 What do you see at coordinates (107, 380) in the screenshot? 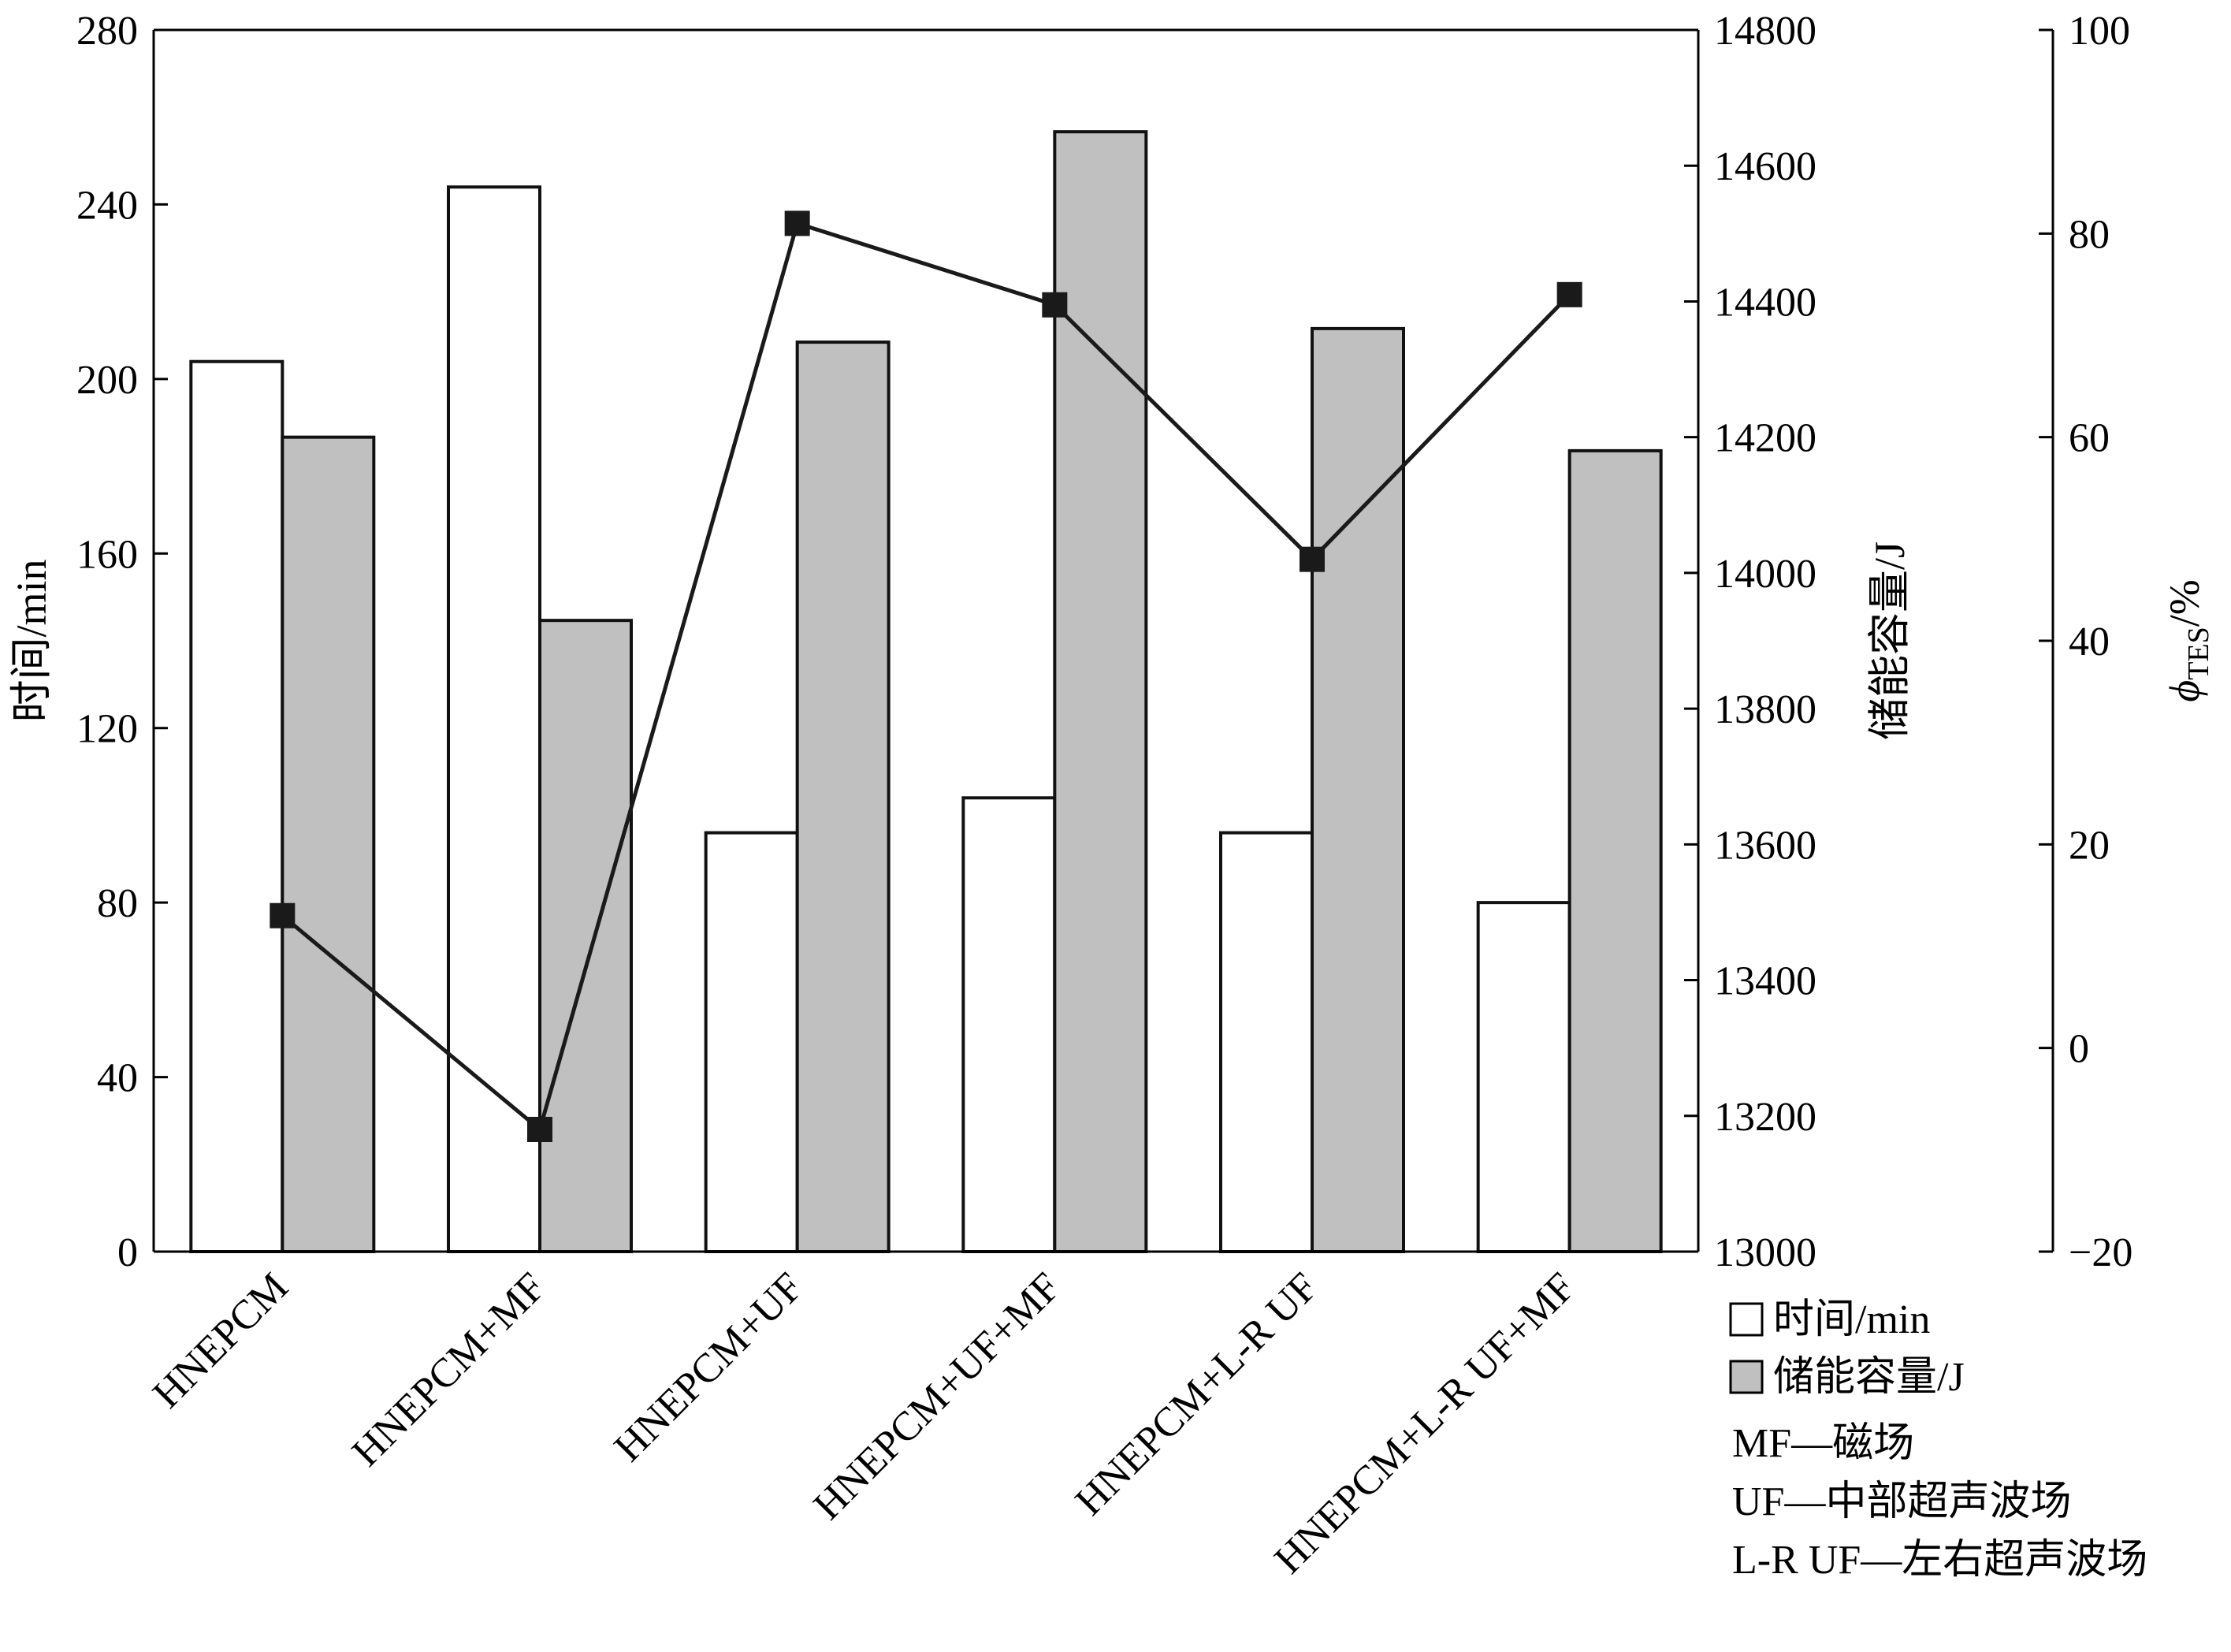
I see `left-tick-label: 200` at bounding box center [107, 380].